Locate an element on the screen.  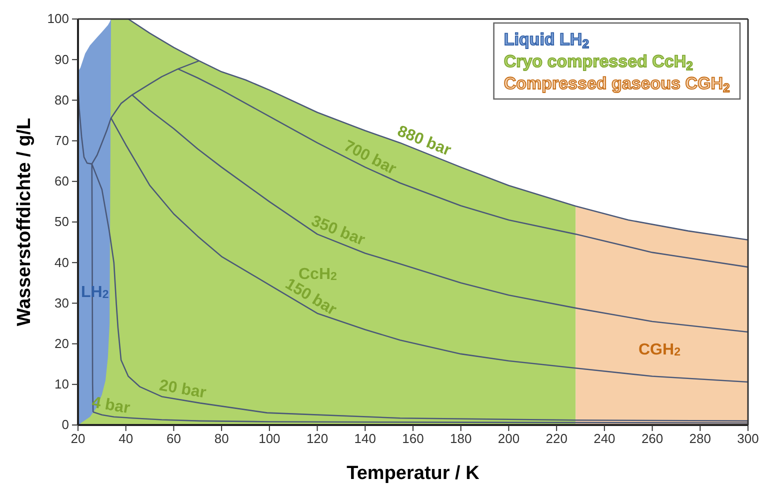
x-tick-label: 160 is located at coordinates (413, 438).